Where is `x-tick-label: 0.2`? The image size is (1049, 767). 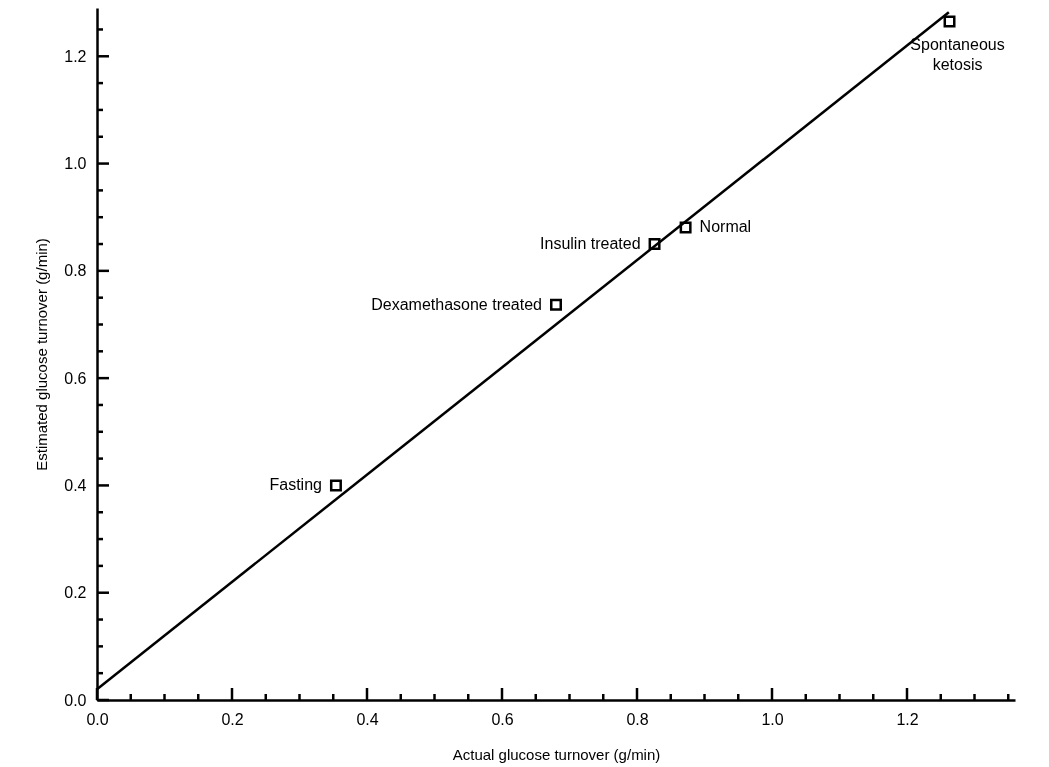 x-tick-label: 0.2 is located at coordinates (232, 719).